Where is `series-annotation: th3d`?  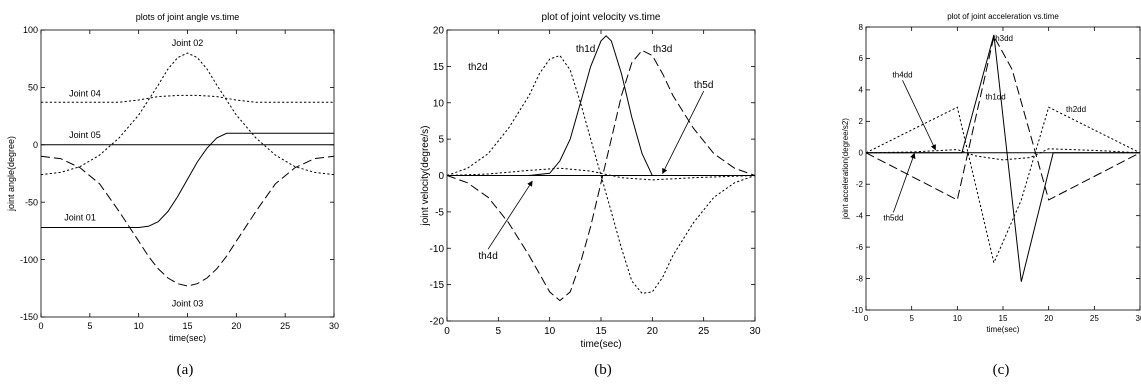 series-annotation: th3d is located at coordinates (662, 49).